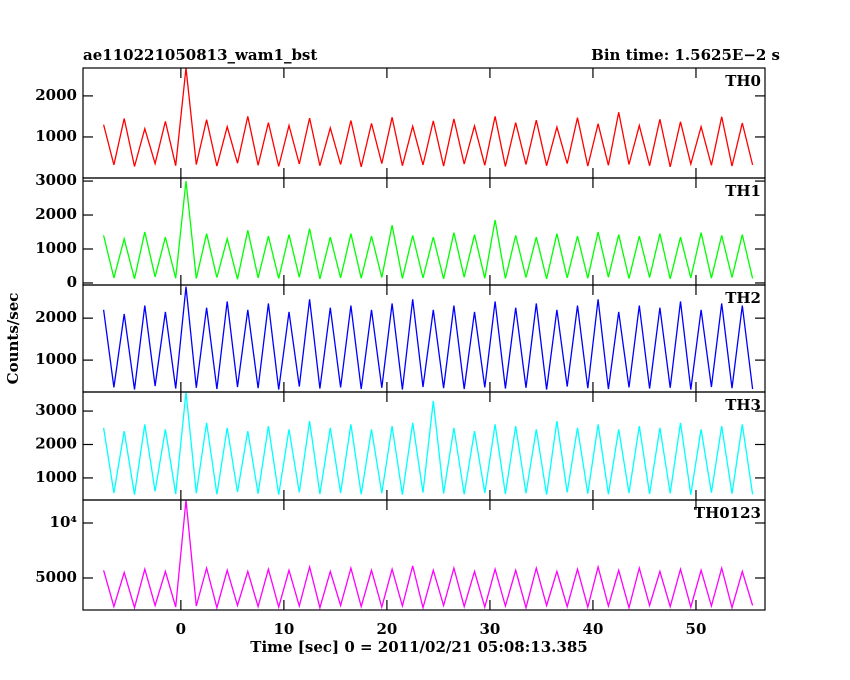 The width and height of the screenshot is (850, 680). What do you see at coordinates (56, 577) in the screenshot?
I see `y-tick-label: 5000` at bounding box center [56, 577].